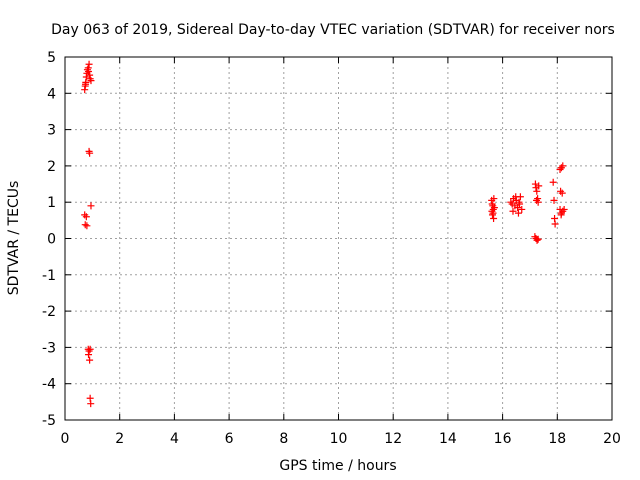 The height and width of the screenshot is (480, 640). Describe the element at coordinates (51, 94) in the screenshot. I see `y-tick-label: 4` at that location.